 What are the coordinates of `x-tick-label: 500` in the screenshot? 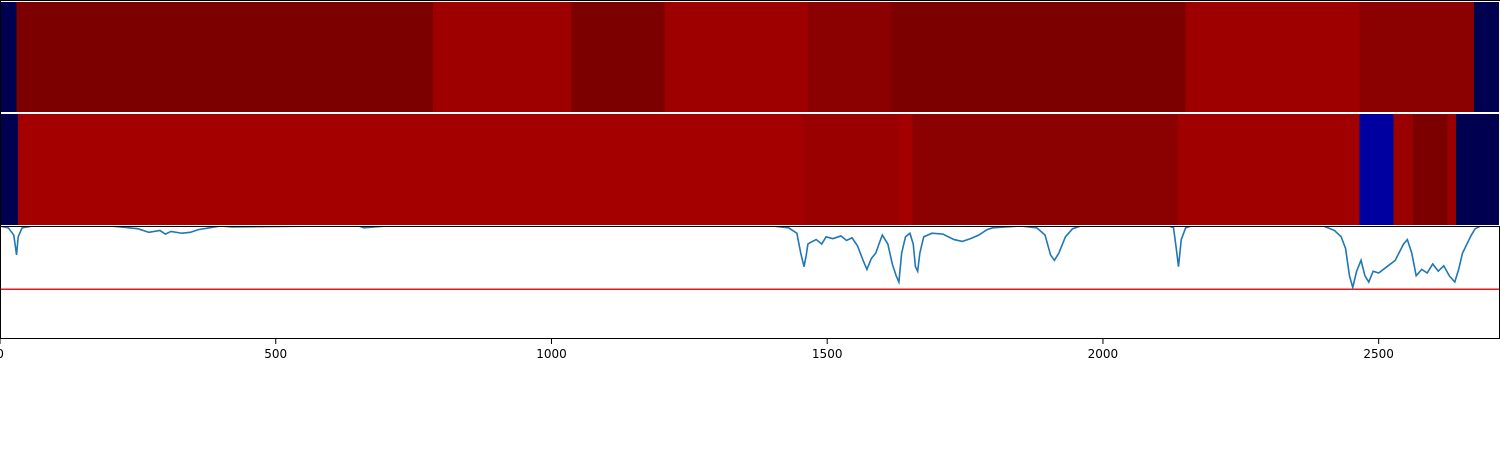 It's located at (275, 354).